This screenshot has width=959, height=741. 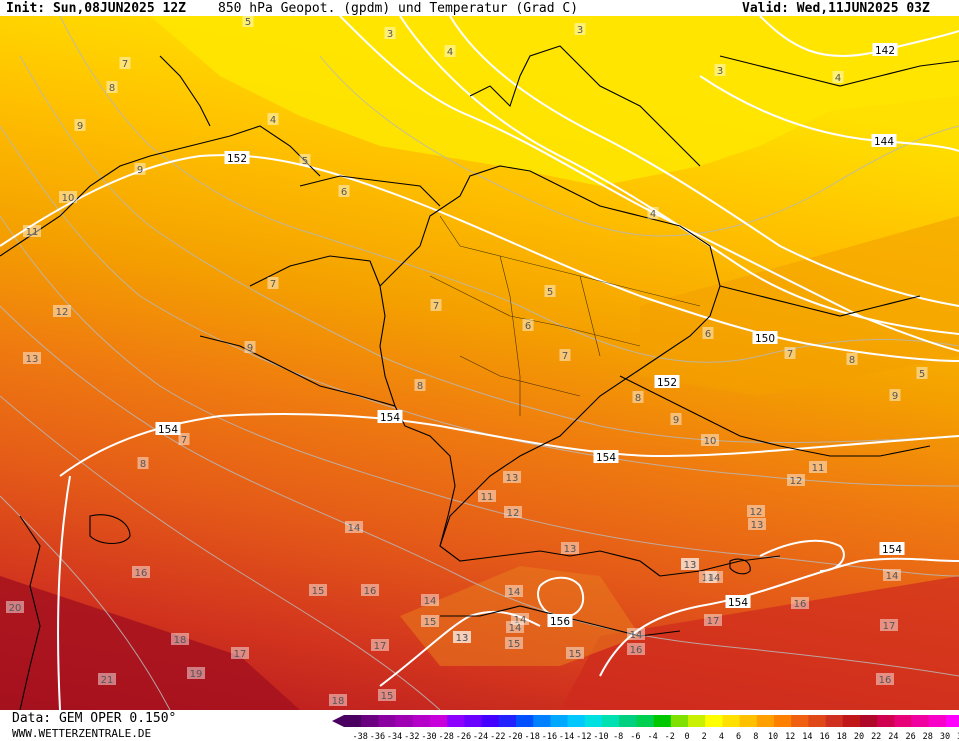 What do you see at coordinates (85, 603) in the screenshot?
I see `isotherm-line` at bounding box center [85, 603].